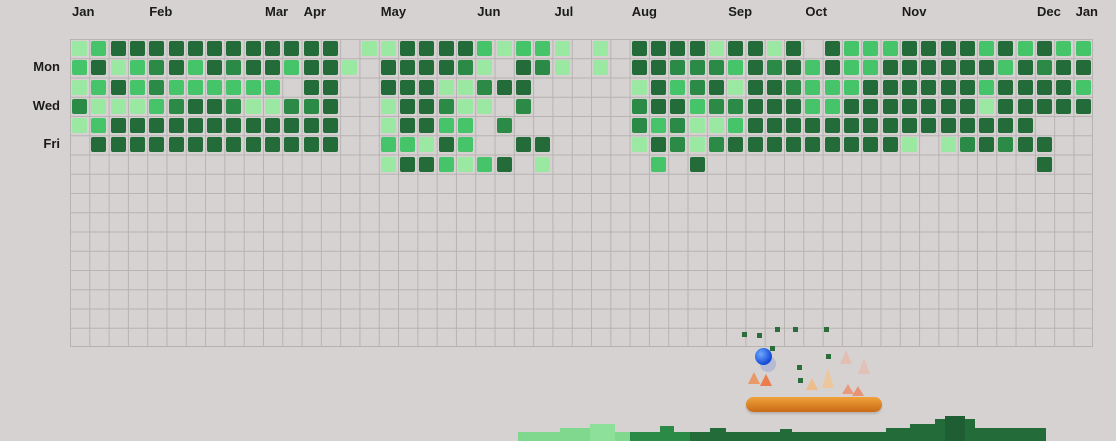 This screenshot has height=441, width=1116. Describe the element at coordinates (83, 11) in the screenshot. I see `month-label: Jan` at that location.